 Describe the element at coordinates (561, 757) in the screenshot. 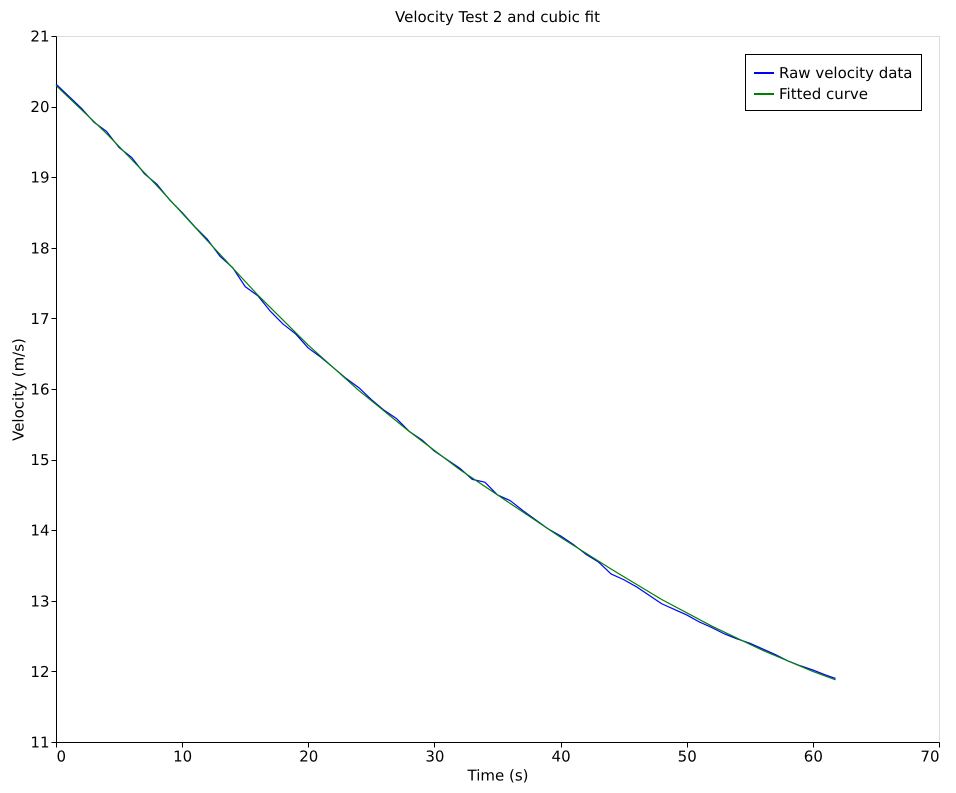

I see `x-tick-label: 40` at that location.